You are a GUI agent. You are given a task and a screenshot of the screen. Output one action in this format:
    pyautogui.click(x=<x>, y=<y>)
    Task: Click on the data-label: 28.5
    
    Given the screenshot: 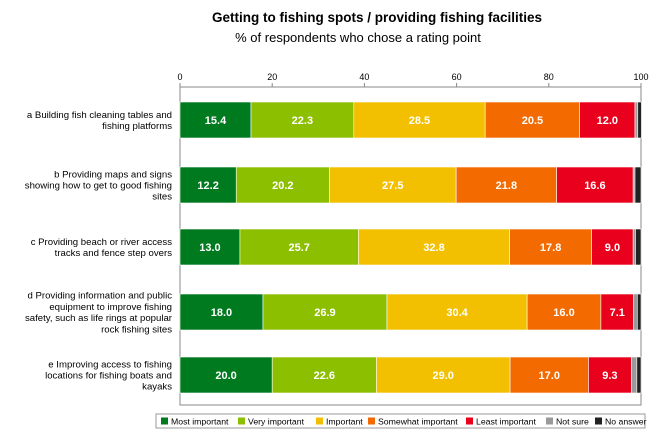 What is the action you would take?
    pyautogui.click(x=419, y=121)
    